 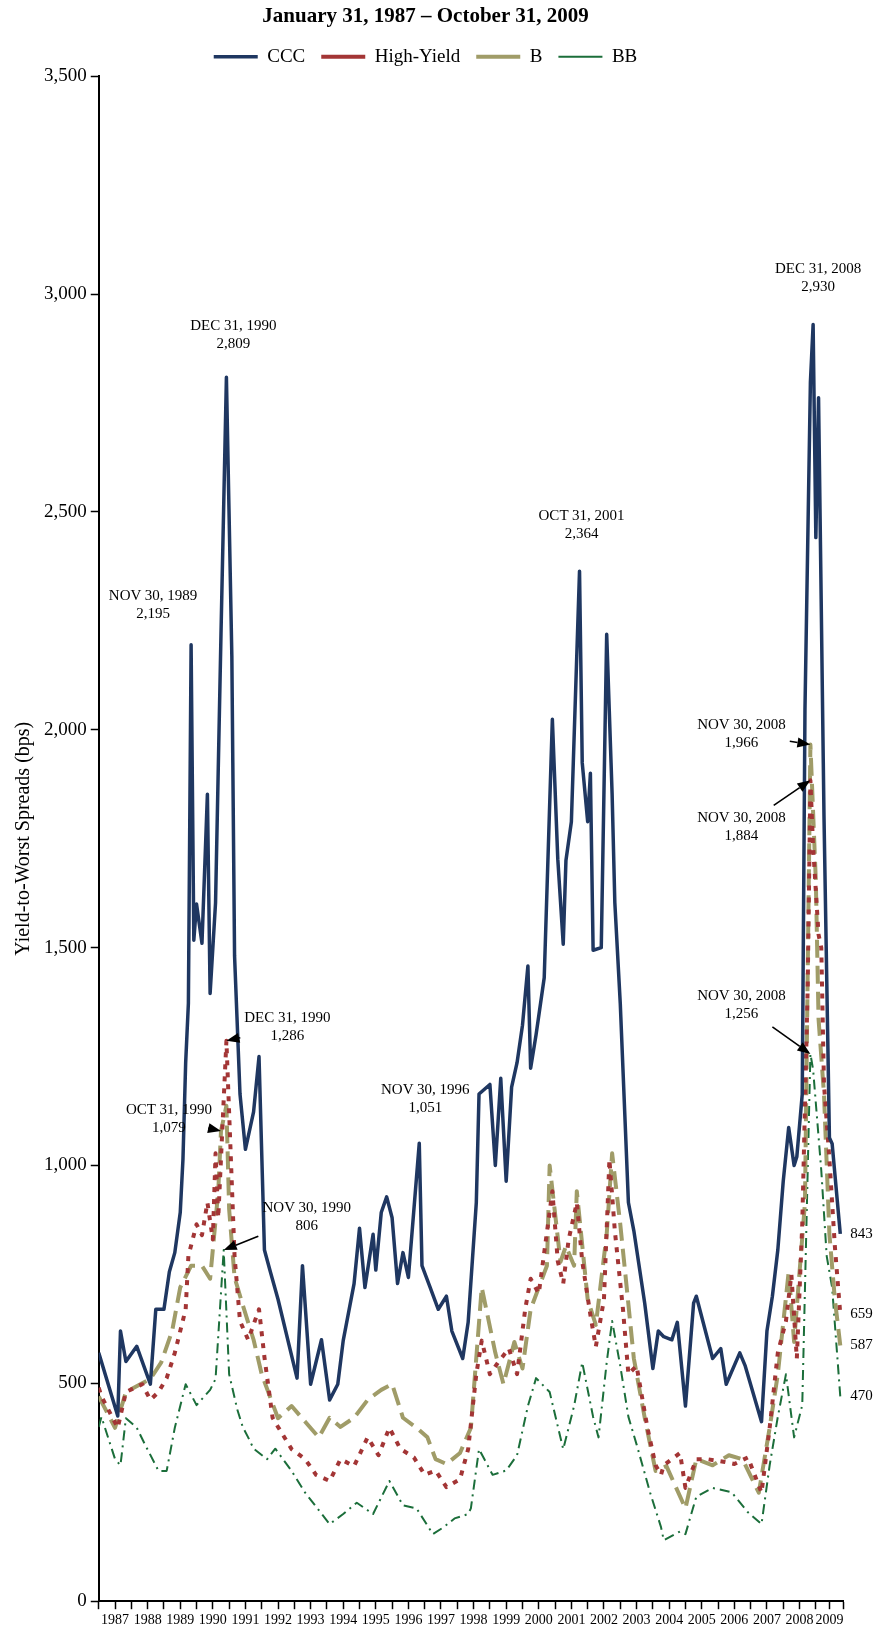 I want to click on x-tick-label: 2006, so click(x=734, y=1620).